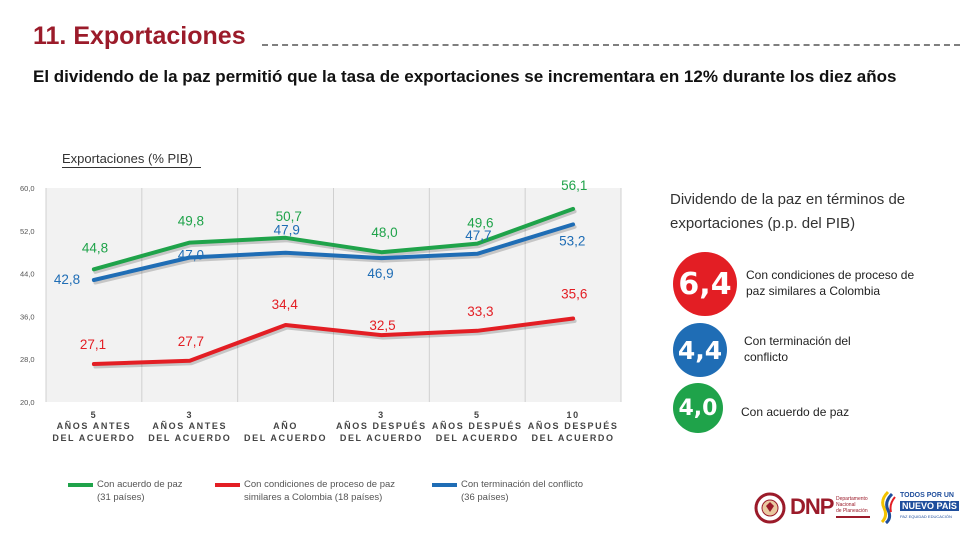  I want to click on tpnp-line-1: TODOS POR UN, so click(927, 495).